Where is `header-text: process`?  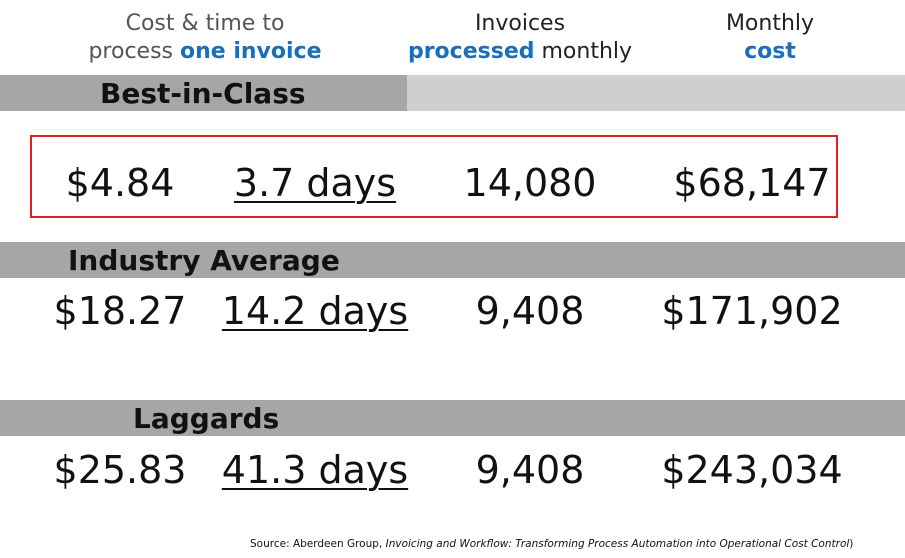
header-text: process is located at coordinates (130, 51).